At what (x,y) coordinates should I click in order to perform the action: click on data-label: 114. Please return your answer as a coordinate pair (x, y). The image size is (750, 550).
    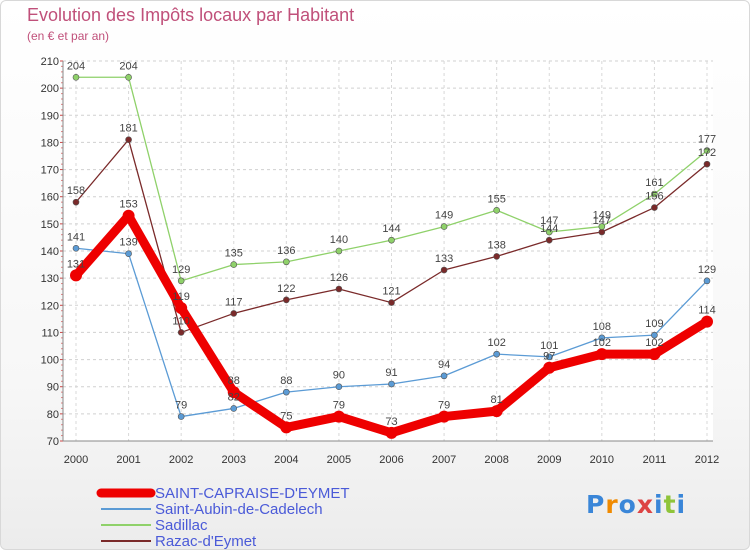
    Looking at the image, I should click on (707, 311).